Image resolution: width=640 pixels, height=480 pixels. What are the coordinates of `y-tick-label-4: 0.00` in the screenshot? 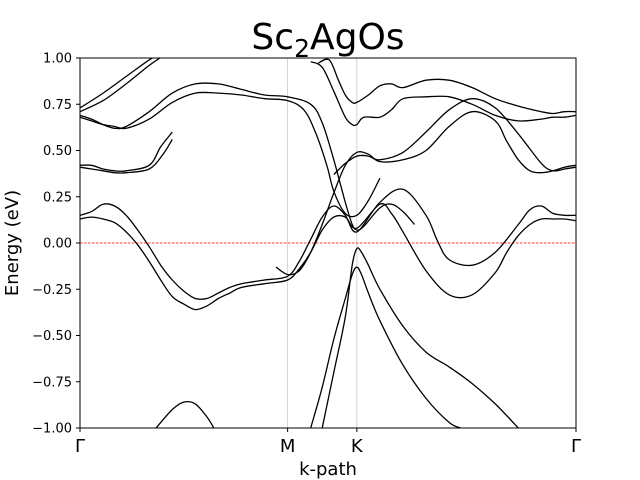 It's located at (57, 244).